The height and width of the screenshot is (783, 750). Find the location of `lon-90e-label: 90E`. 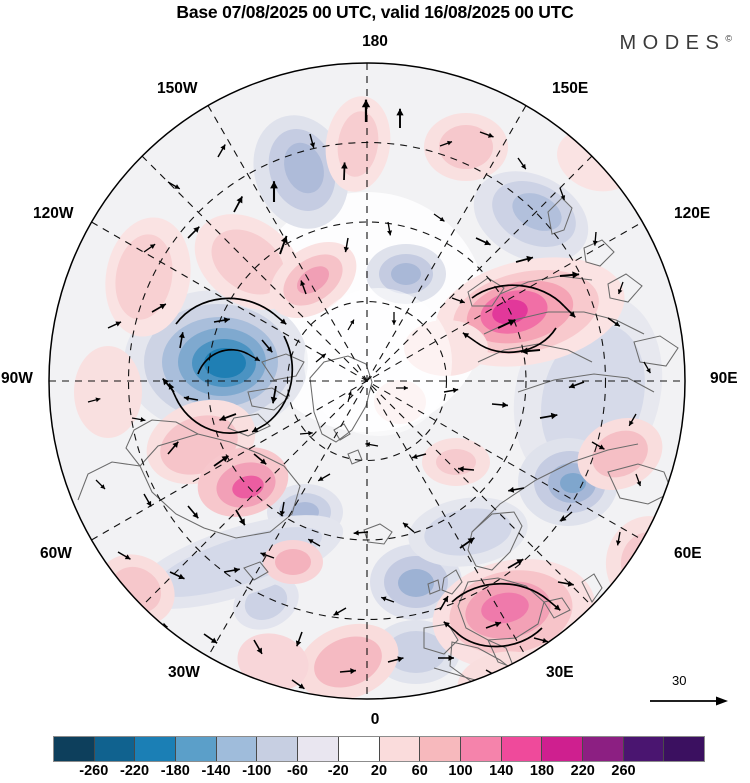

lon-90e-label: 90E is located at coordinates (724, 378).